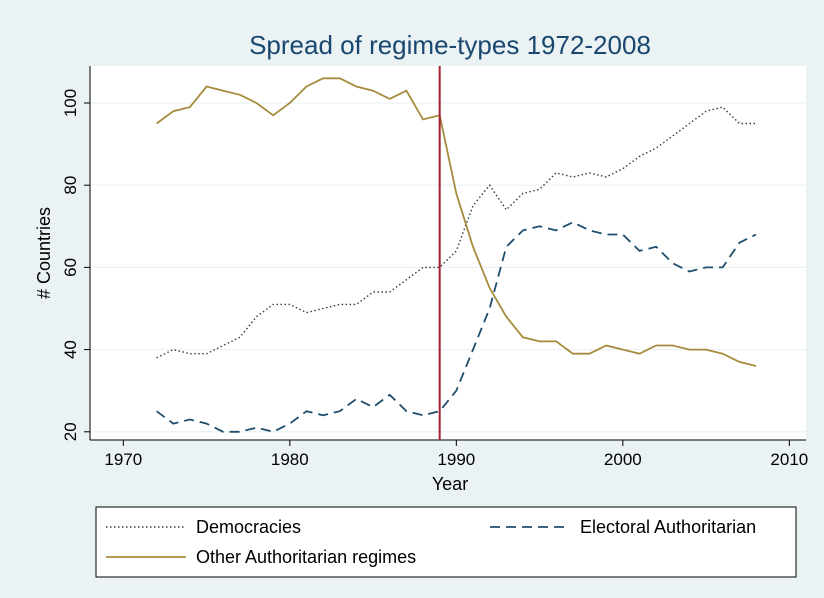 This screenshot has height=598, width=824. What do you see at coordinates (306, 557) in the screenshot?
I see `legend-label: Other Authoritarian regimes` at bounding box center [306, 557].